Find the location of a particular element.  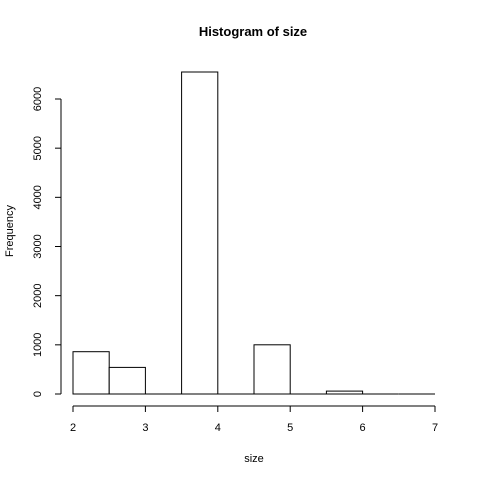

y-tick-label: 2000 is located at coordinates (38, 295).